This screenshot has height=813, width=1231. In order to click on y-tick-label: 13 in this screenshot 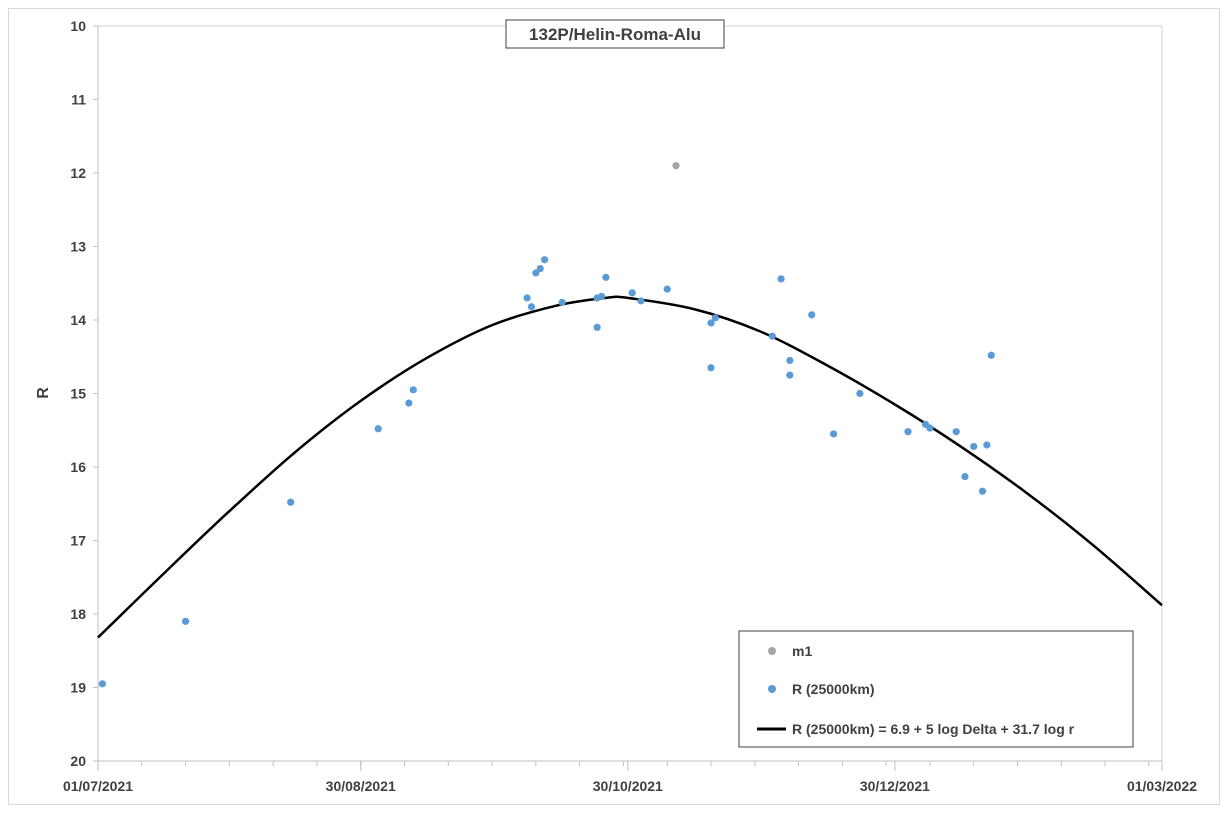, I will do `click(78, 247)`.